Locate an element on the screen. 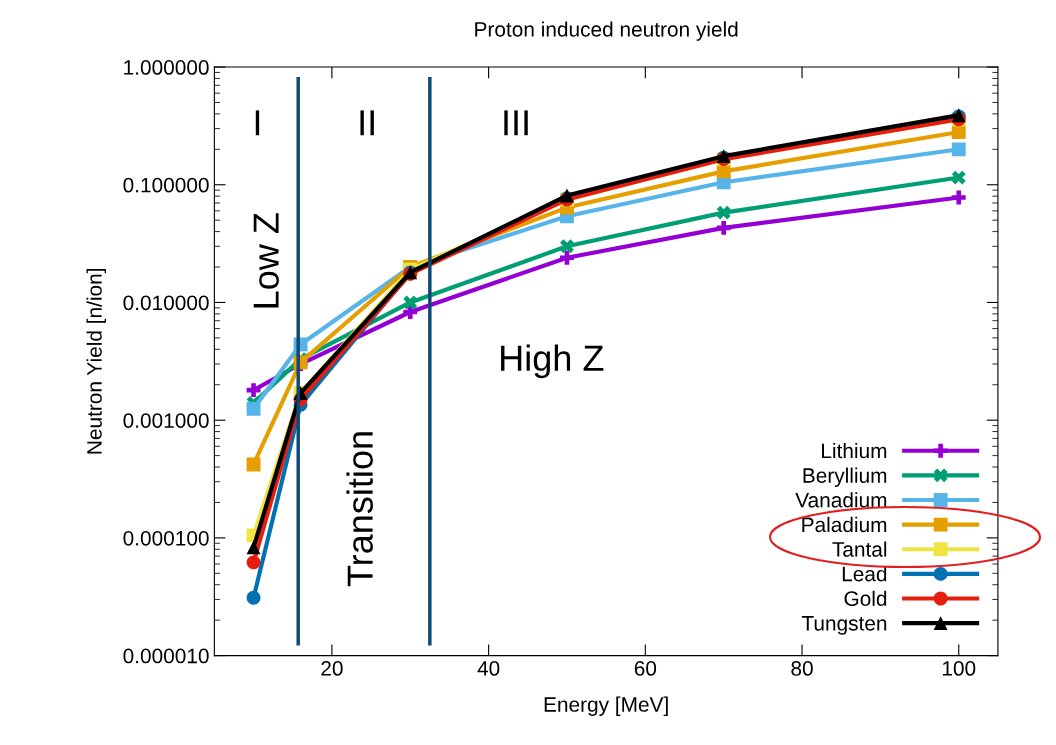  legend-label: Tungsten is located at coordinates (844, 625).